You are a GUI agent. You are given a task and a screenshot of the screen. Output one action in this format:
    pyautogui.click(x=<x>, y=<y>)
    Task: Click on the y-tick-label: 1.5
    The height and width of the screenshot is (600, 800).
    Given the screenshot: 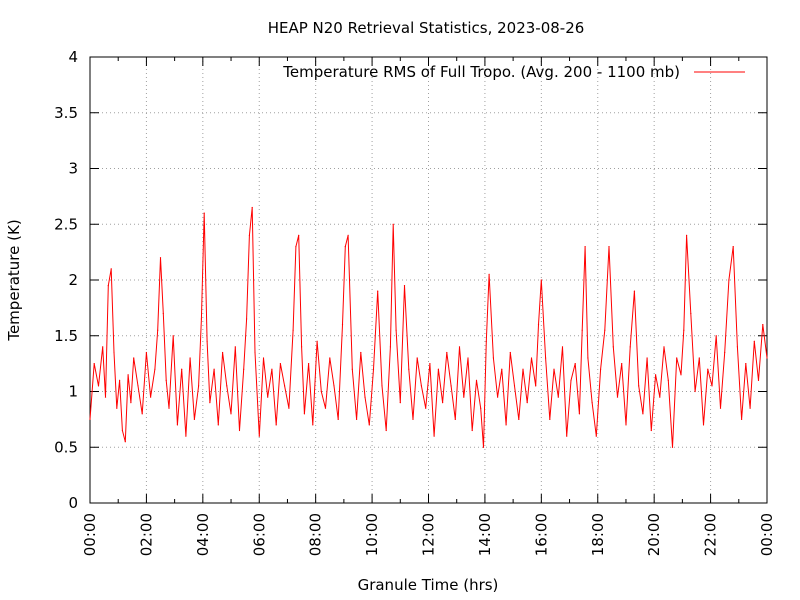 What is the action you would take?
    pyautogui.click(x=66, y=336)
    